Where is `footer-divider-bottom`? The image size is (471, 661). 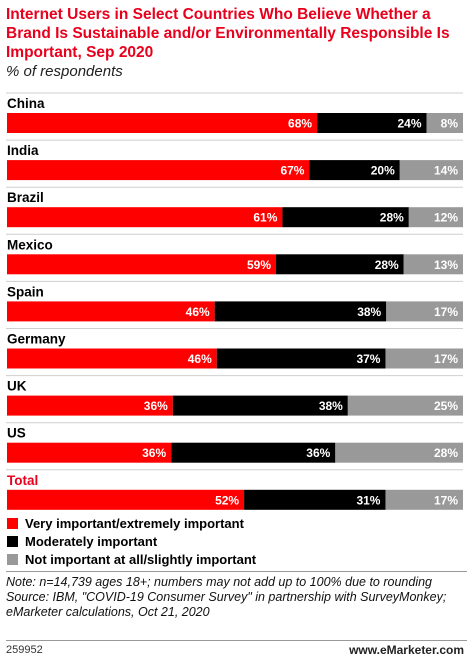
footer-divider-bottom is located at coordinates (236, 640).